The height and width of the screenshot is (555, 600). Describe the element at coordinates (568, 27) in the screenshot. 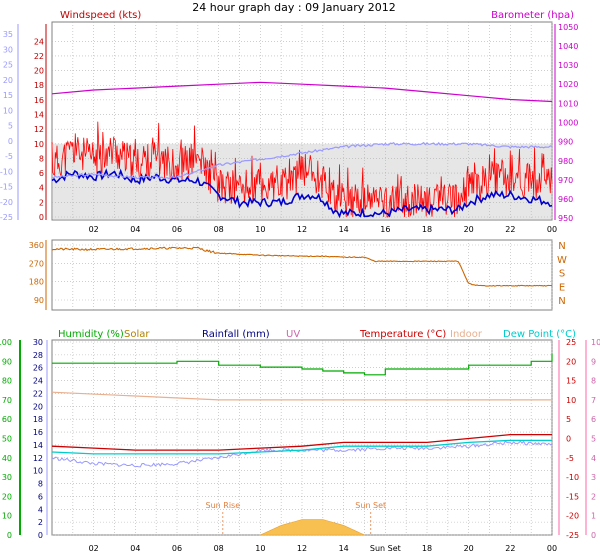

I see `barometer-y-tick: 1050` at that location.